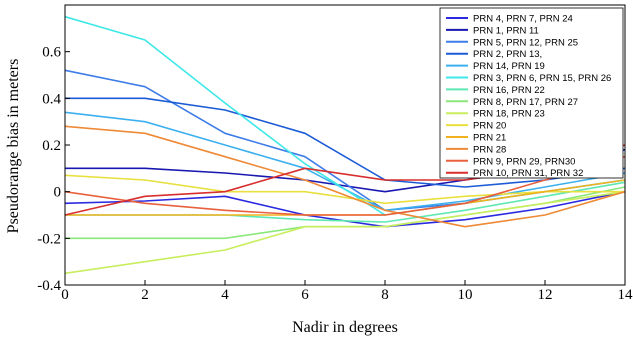 This screenshot has height=340, width=633. Describe the element at coordinates (524, 161) in the screenshot. I see `legend-label-13: PRN 9, PRN 29, PRN30` at that location.